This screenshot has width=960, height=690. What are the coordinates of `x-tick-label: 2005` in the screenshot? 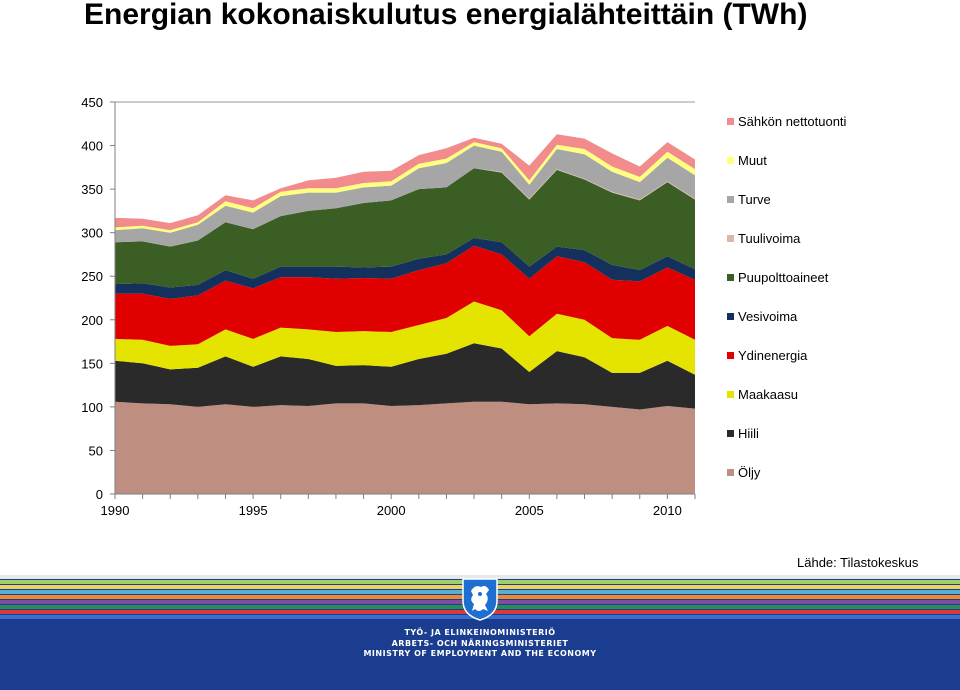 It's located at (529, 510).